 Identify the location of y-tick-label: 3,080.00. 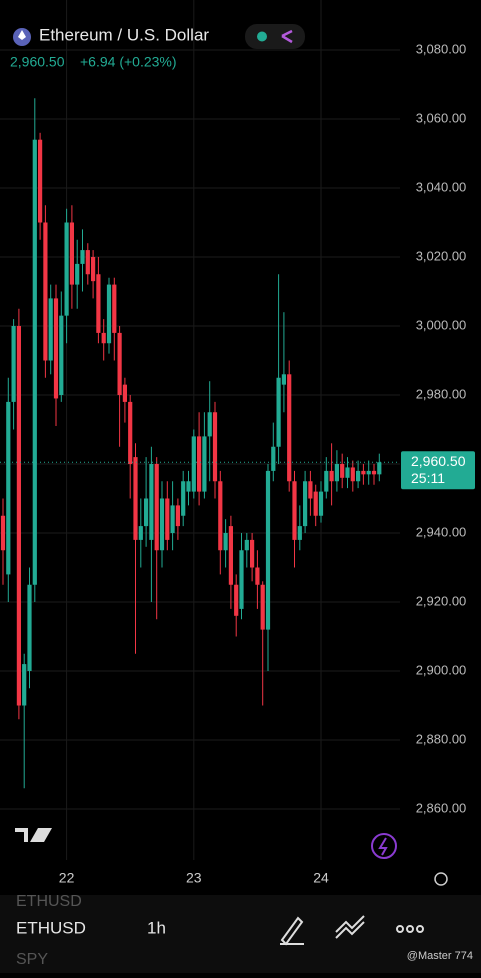
(441, 48).